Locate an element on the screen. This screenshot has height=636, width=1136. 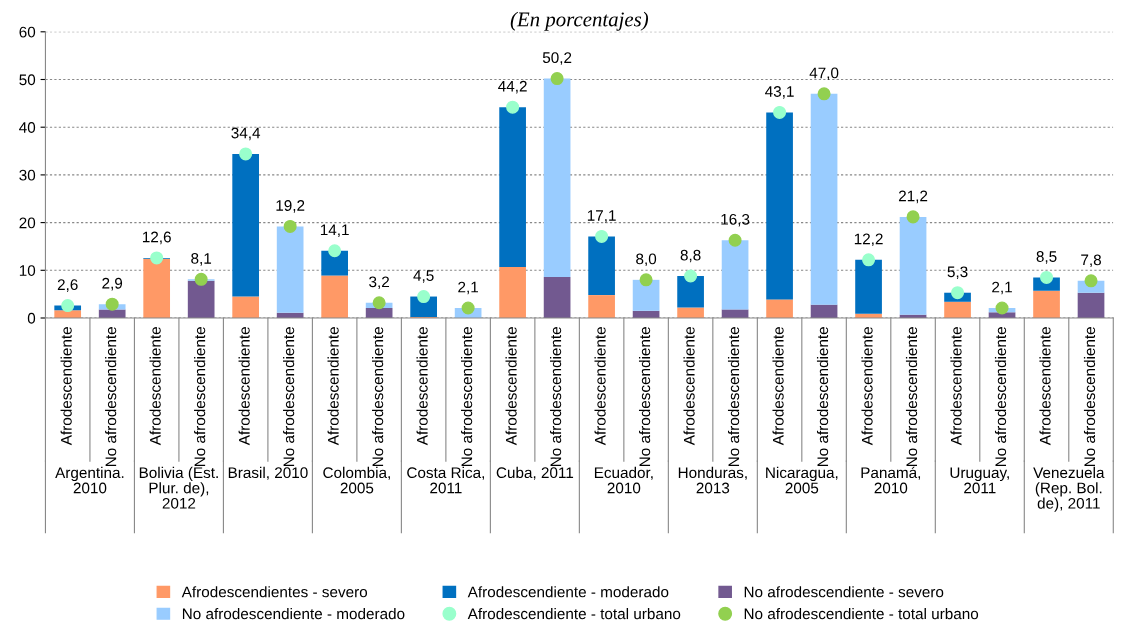
text: Honduras, 2013 is located at coordinates (712, 480).